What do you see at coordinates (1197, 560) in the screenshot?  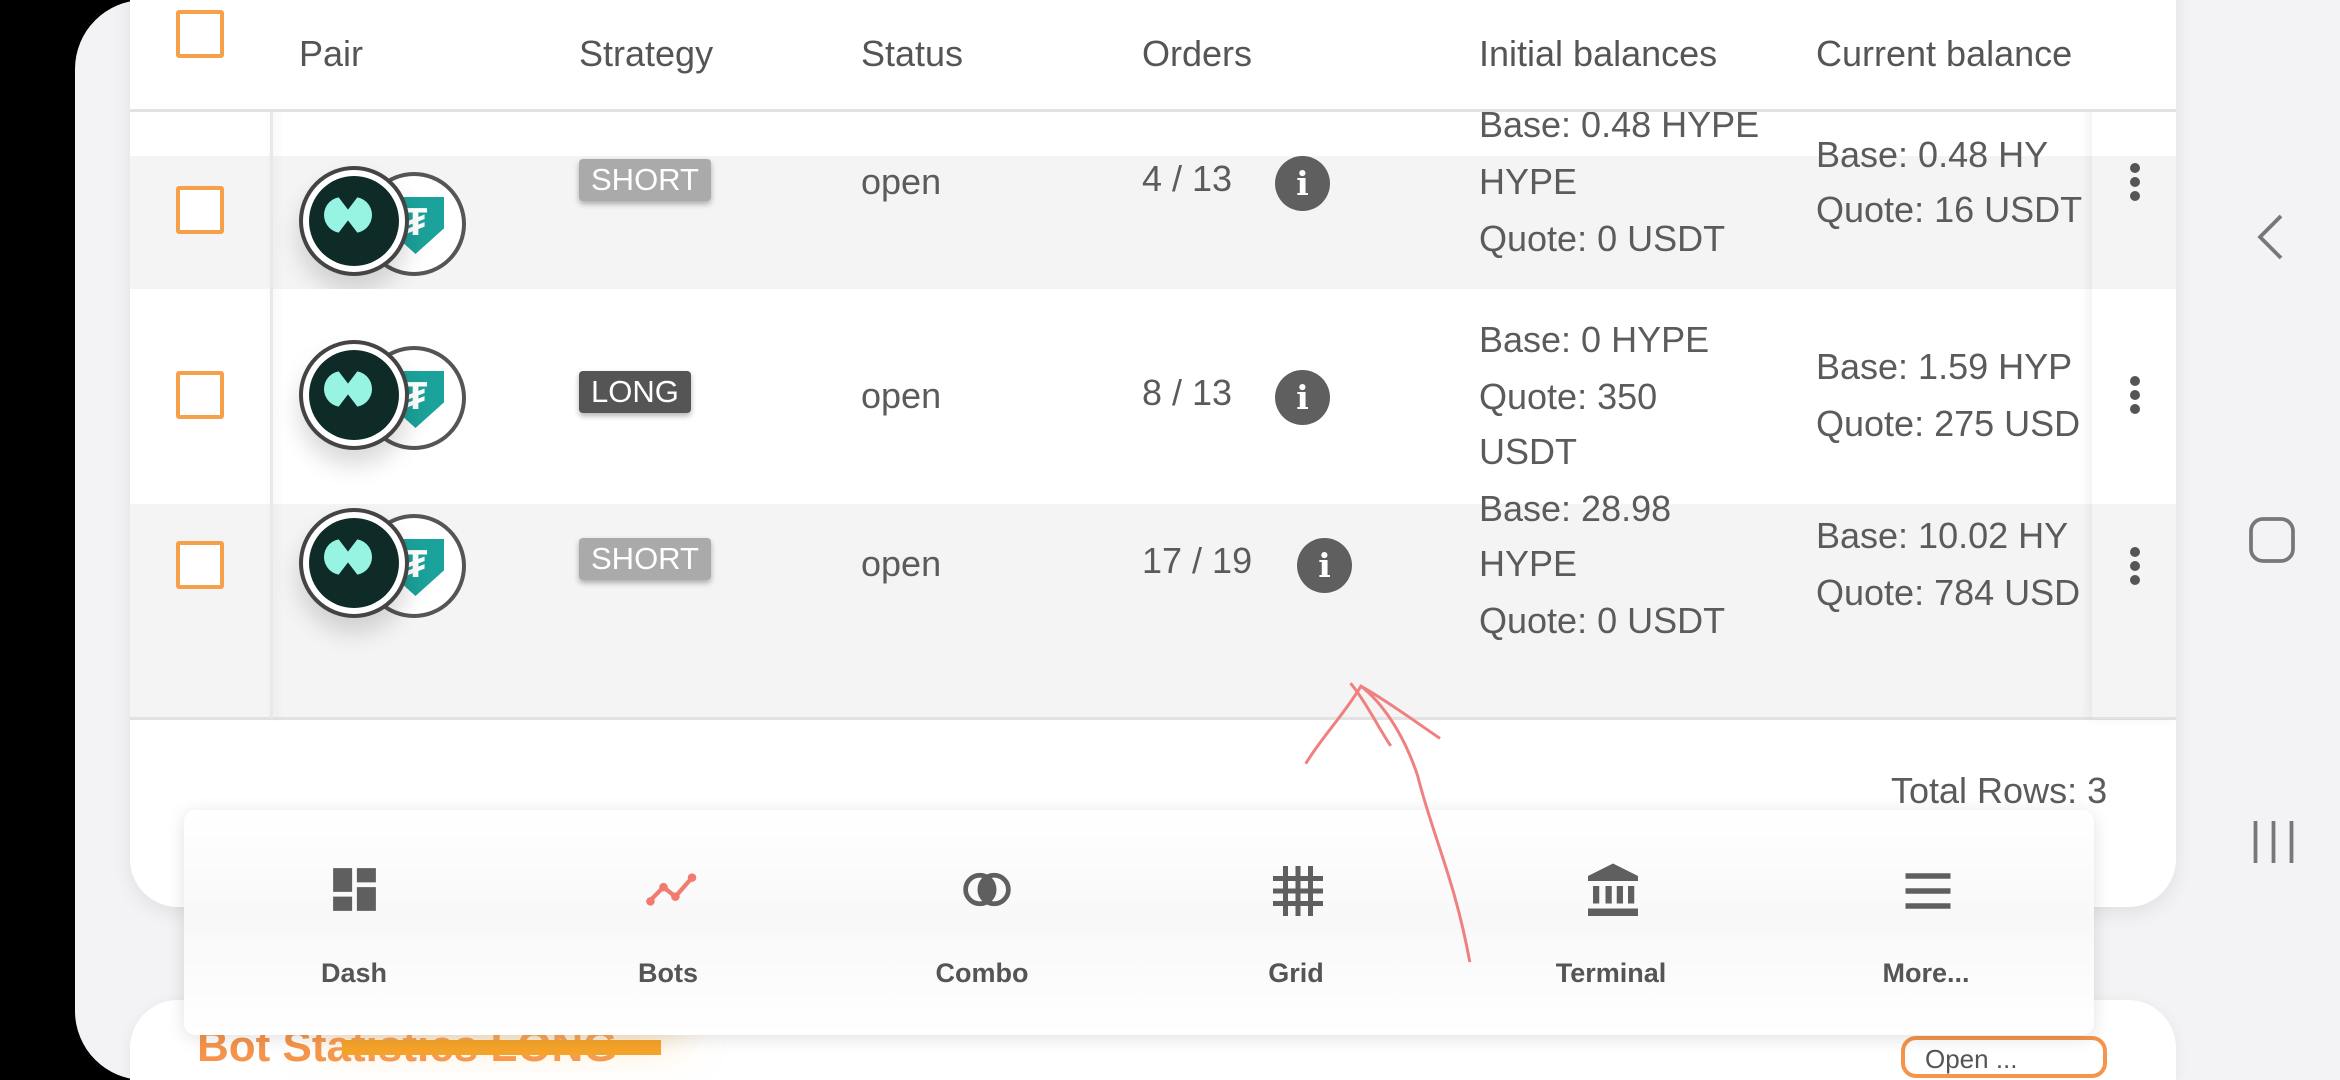 I see `orders-cell: 17 / 19` at bounding box center [1197, 560].